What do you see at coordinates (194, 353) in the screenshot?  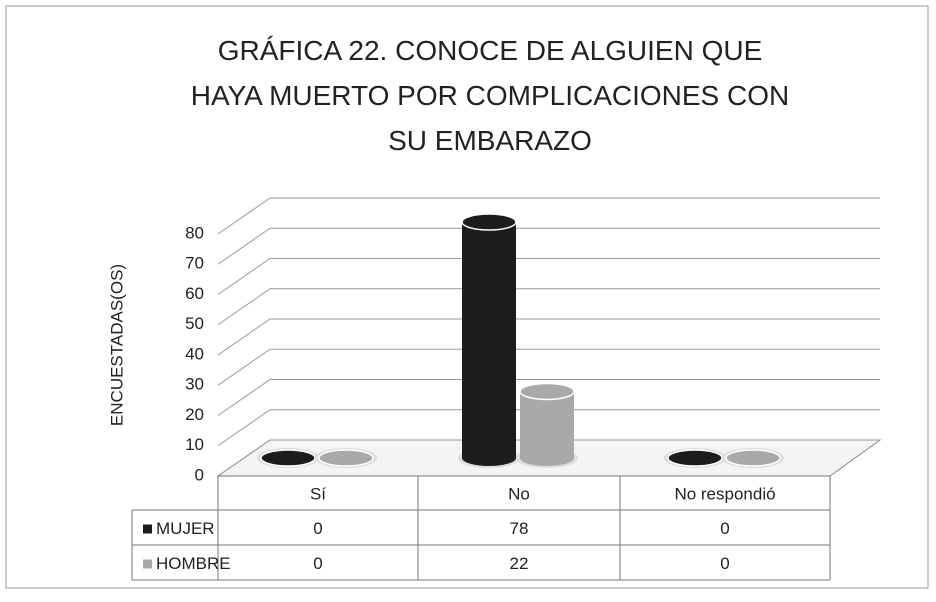 I see `y-tick-label: 40` at bounding box center [194, 353].